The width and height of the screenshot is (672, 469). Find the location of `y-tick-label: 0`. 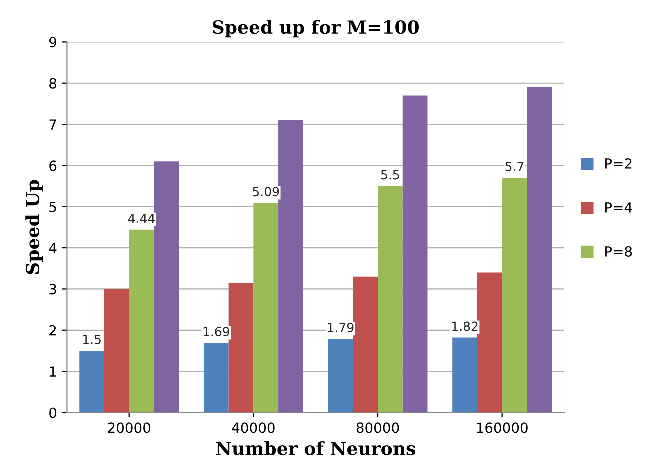

y-tick-label: 0 is located at coordinates (53, 413).